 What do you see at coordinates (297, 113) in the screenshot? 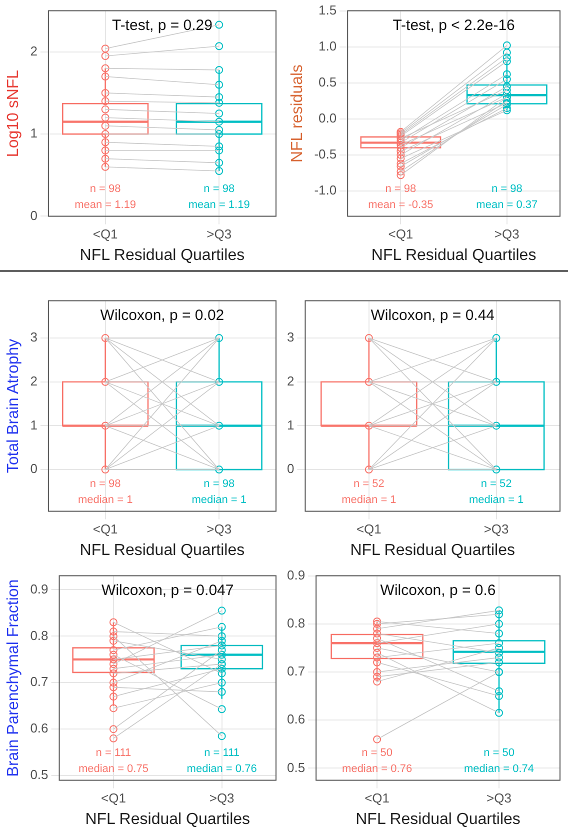
I see `y-axis-title: NFL residuals` at bounding box center [297, 113].